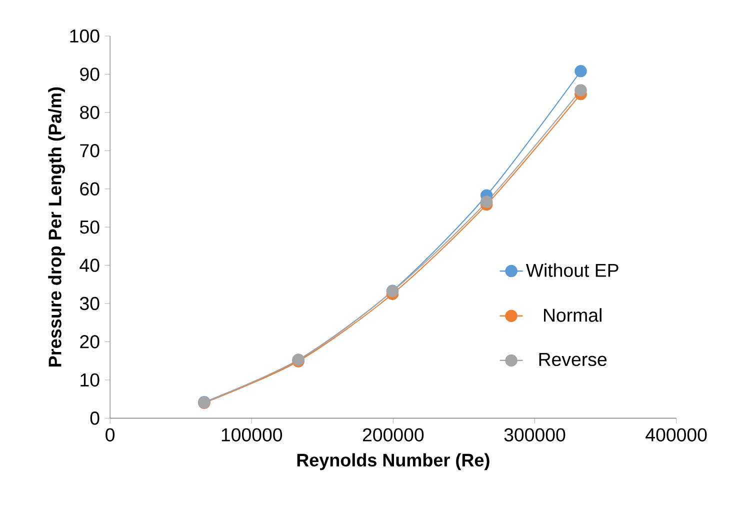  What do you see at coordinates (85, 36) in the screenshot?
I see `y-tick-label: 100` at bounding box center [85, 36].